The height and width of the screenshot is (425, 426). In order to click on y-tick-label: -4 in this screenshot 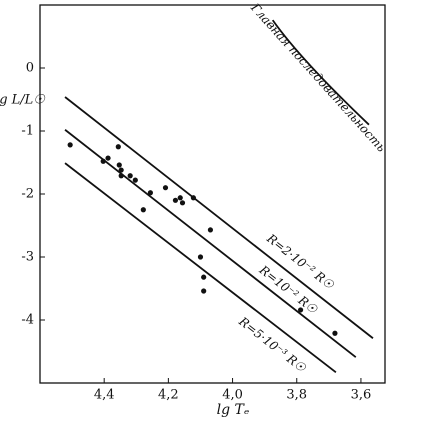, I will do `click(27, 320)`.